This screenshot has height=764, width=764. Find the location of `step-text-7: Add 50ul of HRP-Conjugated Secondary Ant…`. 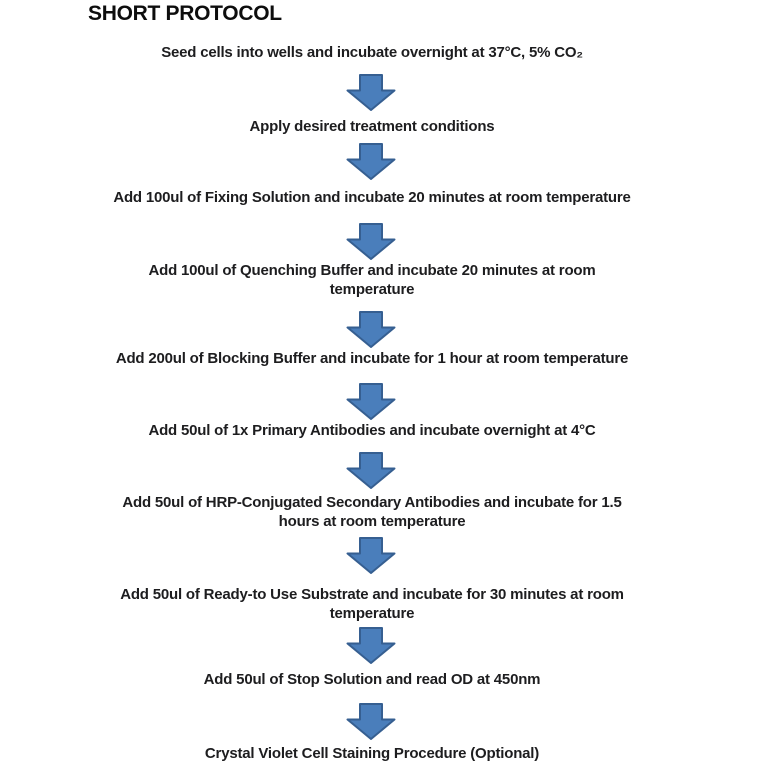

step-text-7: Add 50ul of HRP-Conjugated Secondary Ant… is located at coordinates (372, 512).